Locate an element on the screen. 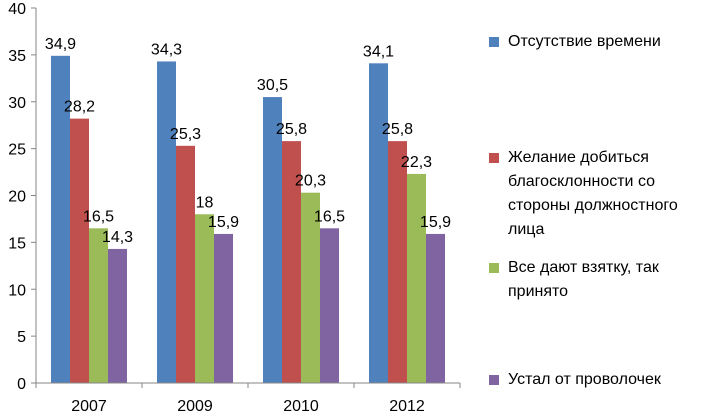  data-label-2-0: 16,5 is located at coordinates (98, 216).